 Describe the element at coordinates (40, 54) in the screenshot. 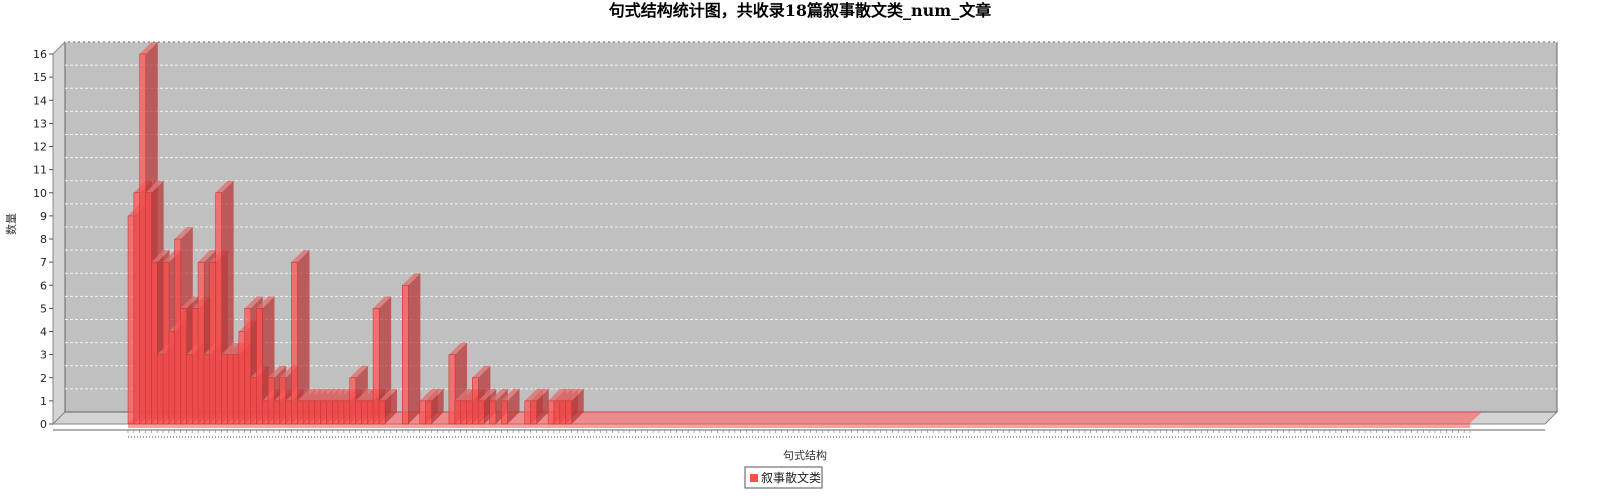

I see `y-tick-label: 16` at that location.